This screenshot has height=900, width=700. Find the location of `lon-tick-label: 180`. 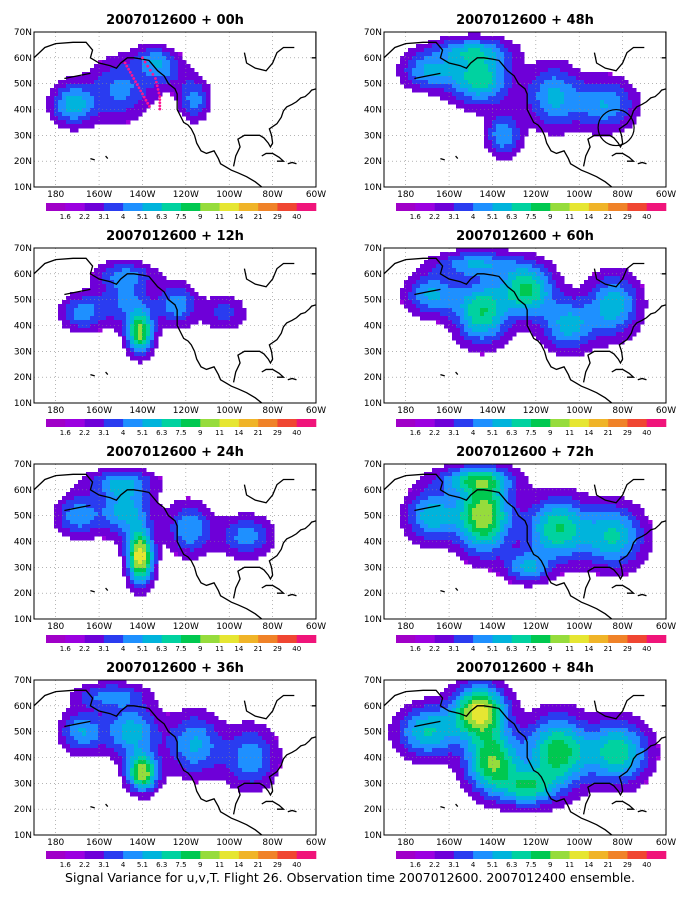

lon-tick-label: 180 is located at coordinates (405, 411).